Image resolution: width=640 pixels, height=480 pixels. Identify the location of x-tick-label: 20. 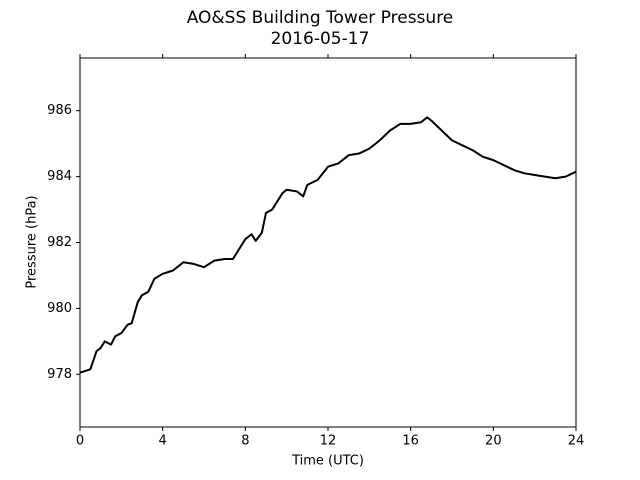
(493, 441).